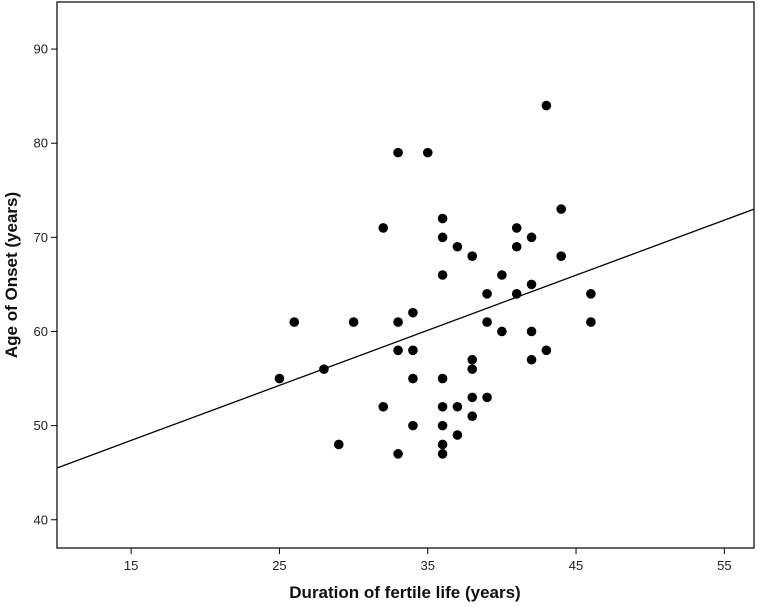 Image resolution: width=758 pixels, height=607 pixels. I want to click on x-tick-label: 45, so click(576, 565).